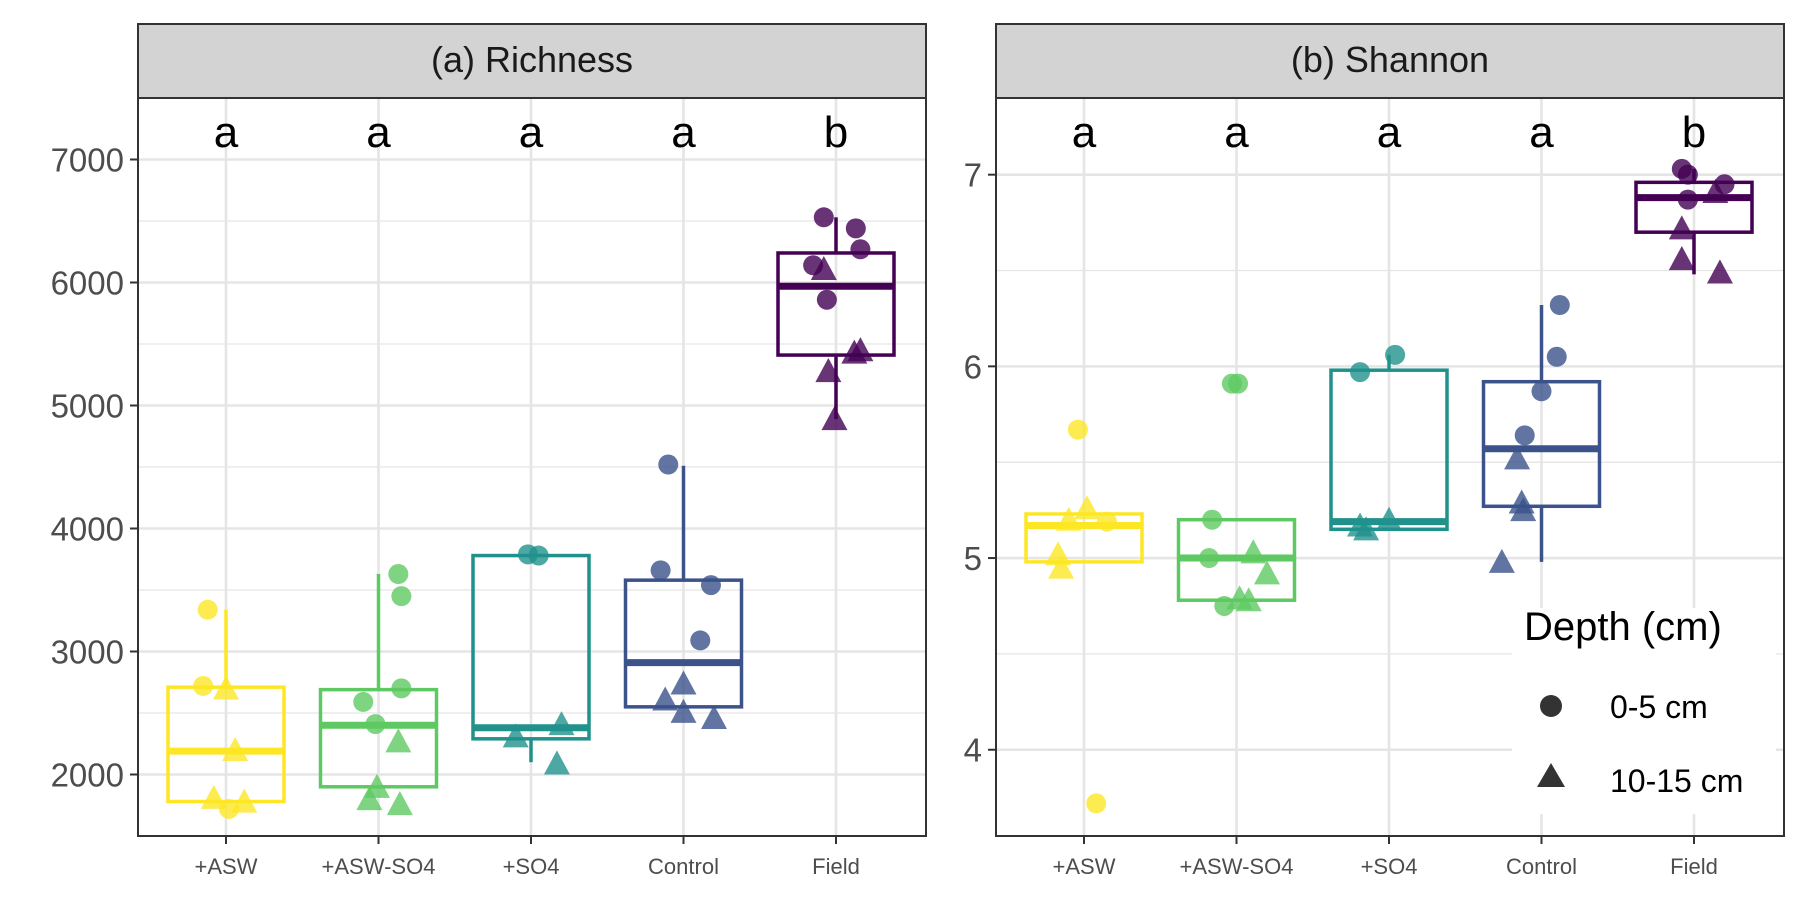  What do you see at coordinates (94, 468) in the screenshot?
I see `panel-a-y-axis: 2000 3000 4000 5000 6000 7000` at bounding box center [94, 468].